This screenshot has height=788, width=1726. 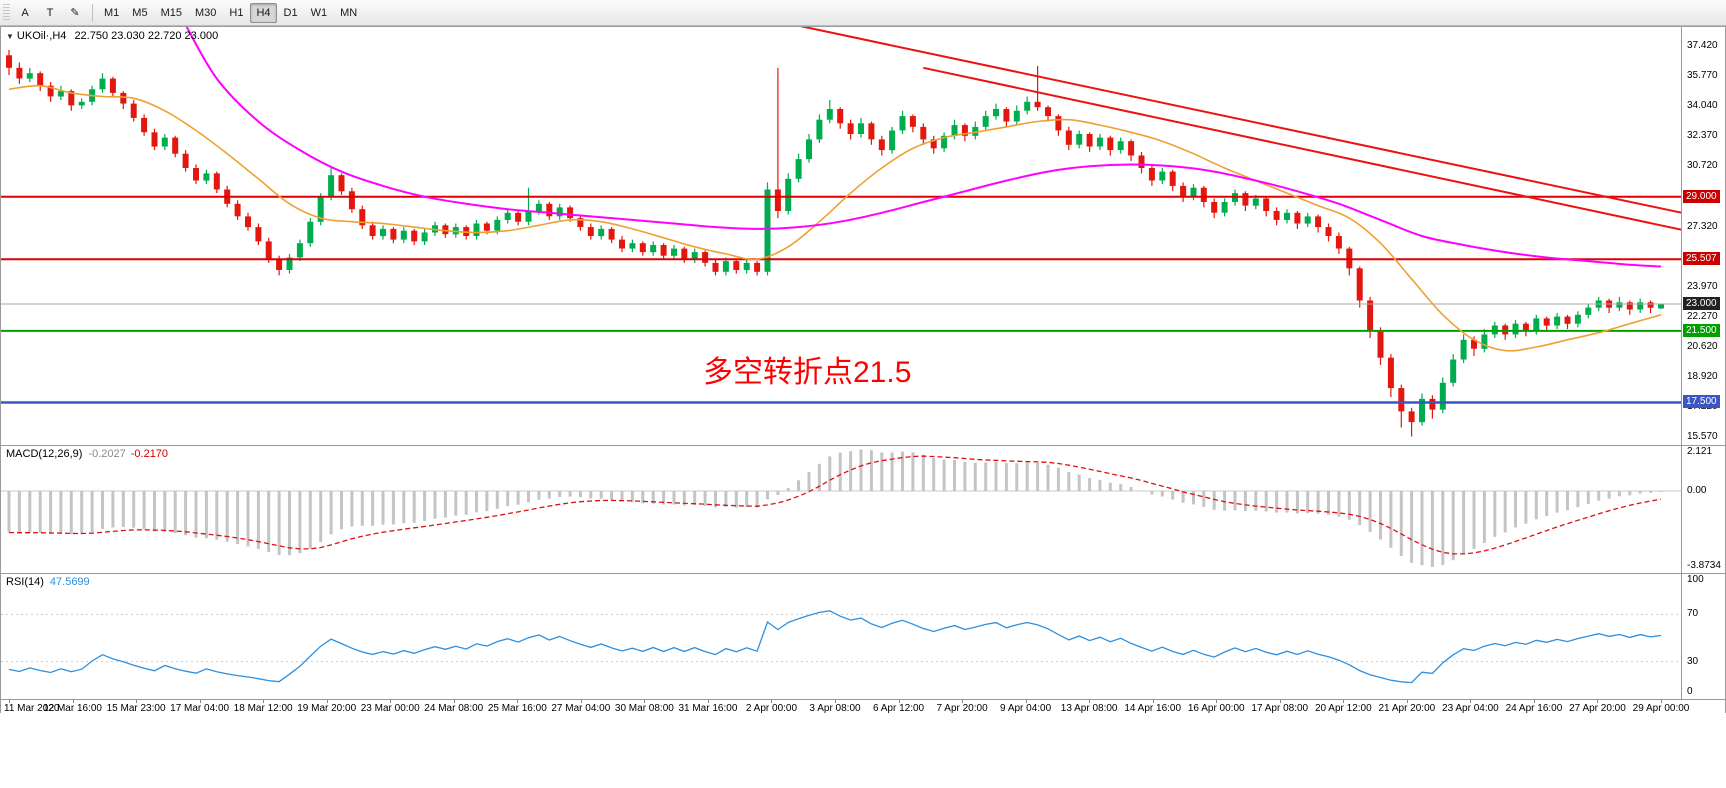 I want to click on price-tick: 37.420, so click(x=1702, y=45).